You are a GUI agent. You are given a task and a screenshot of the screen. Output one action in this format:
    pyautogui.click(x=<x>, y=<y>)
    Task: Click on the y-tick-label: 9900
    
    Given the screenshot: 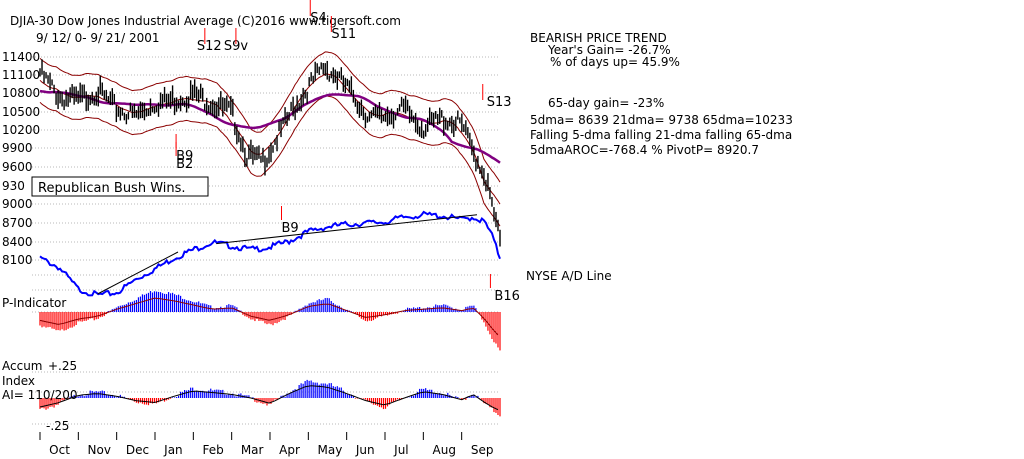 What is the action you would take?
    pyautogui.click(x=17, y=148)
    